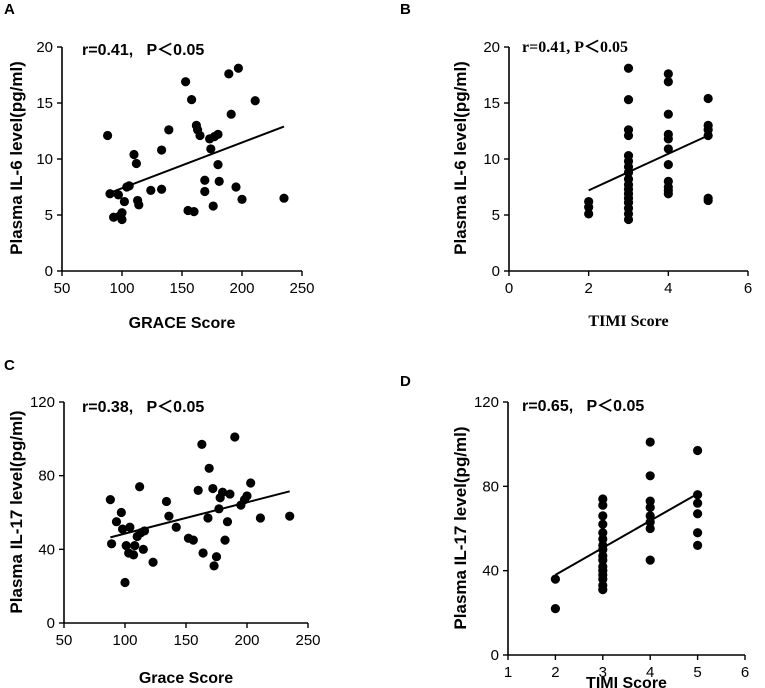 The image size is (765, 688). I want to click on y-tick-label: 120, so click(42, 402).